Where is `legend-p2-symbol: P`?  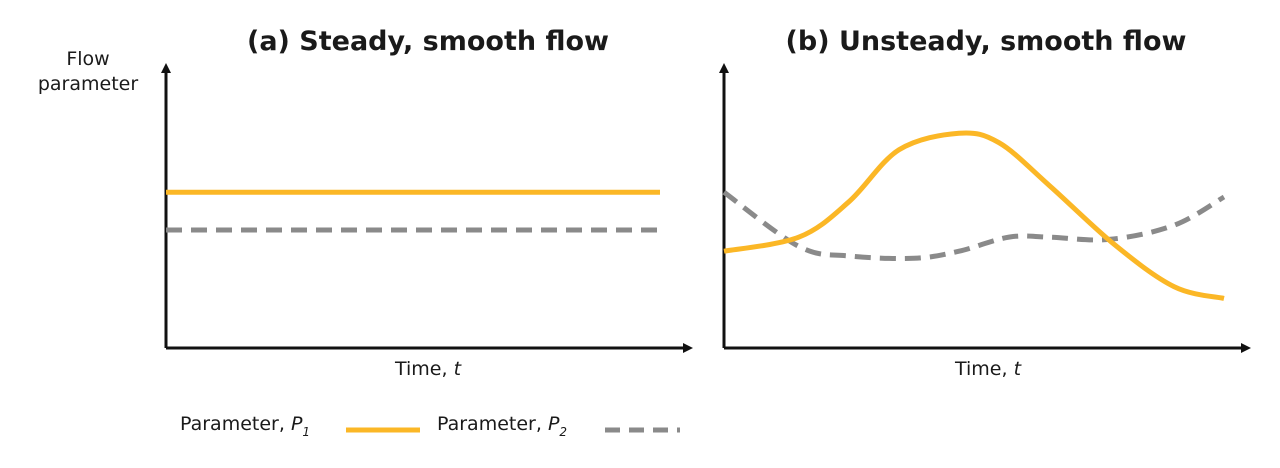
legend-p2-symbol: P is located at coordinates (554, 424).